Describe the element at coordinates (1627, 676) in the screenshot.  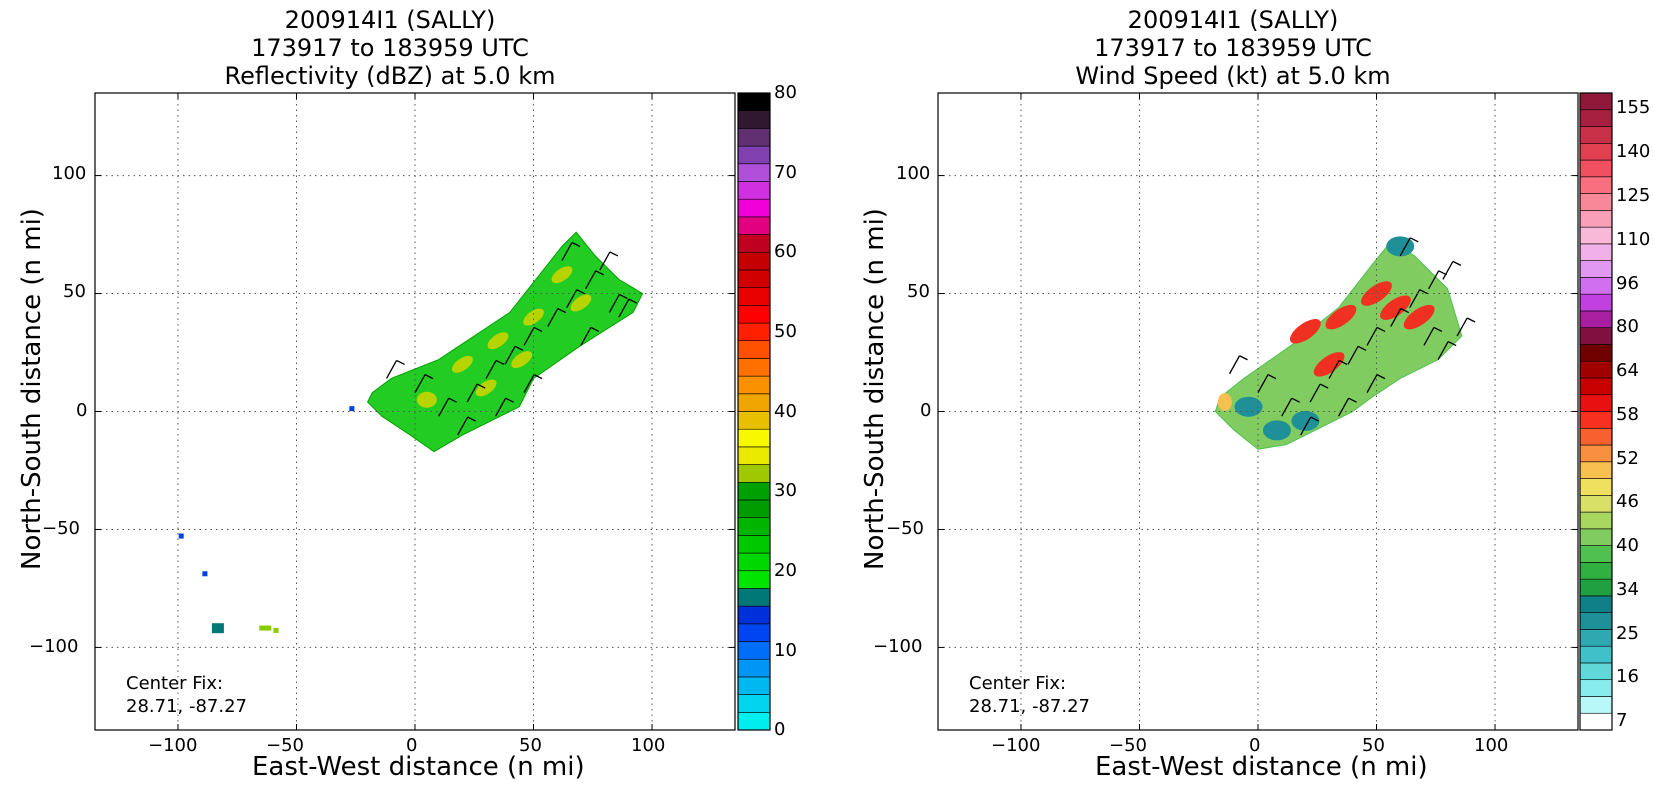
I see `colorbar-tick-label: 16` at that location.